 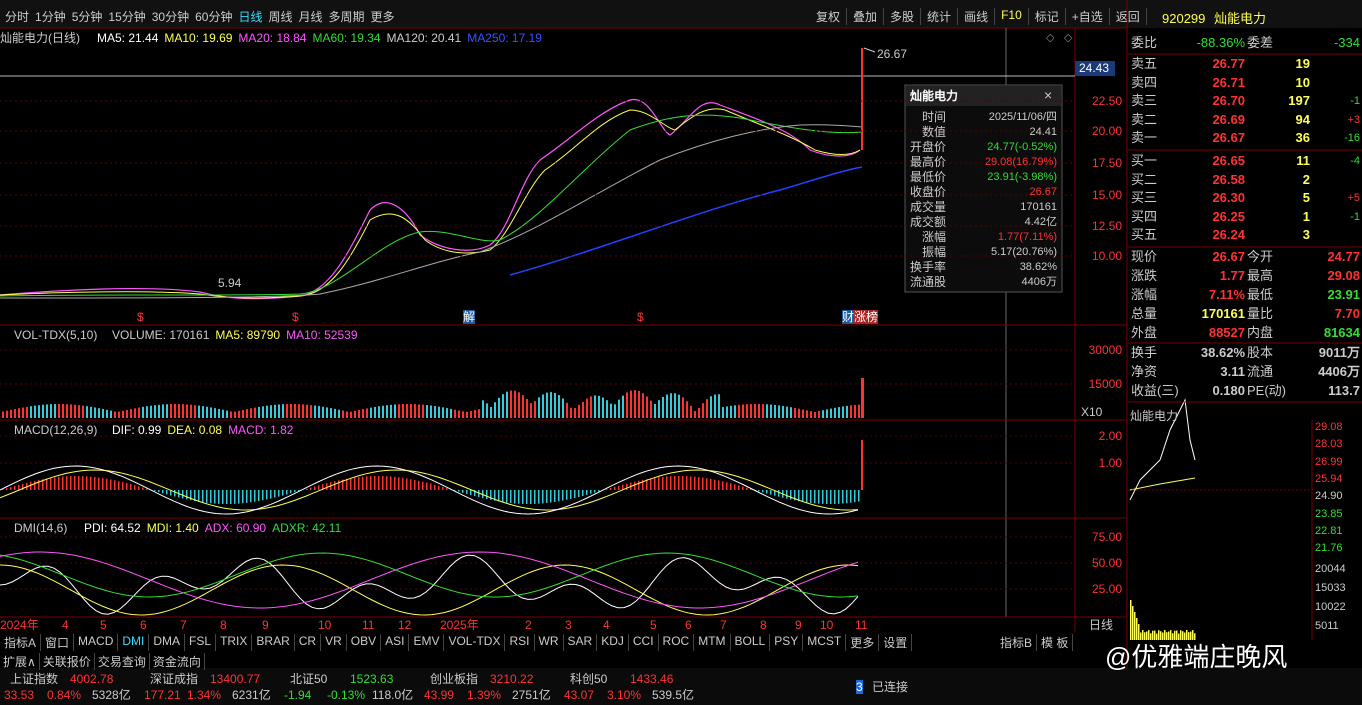 What do you see at coordinates (903, 16) in the screenshot?
I see `tool-button: 多股` at bounding box center [903, 16].